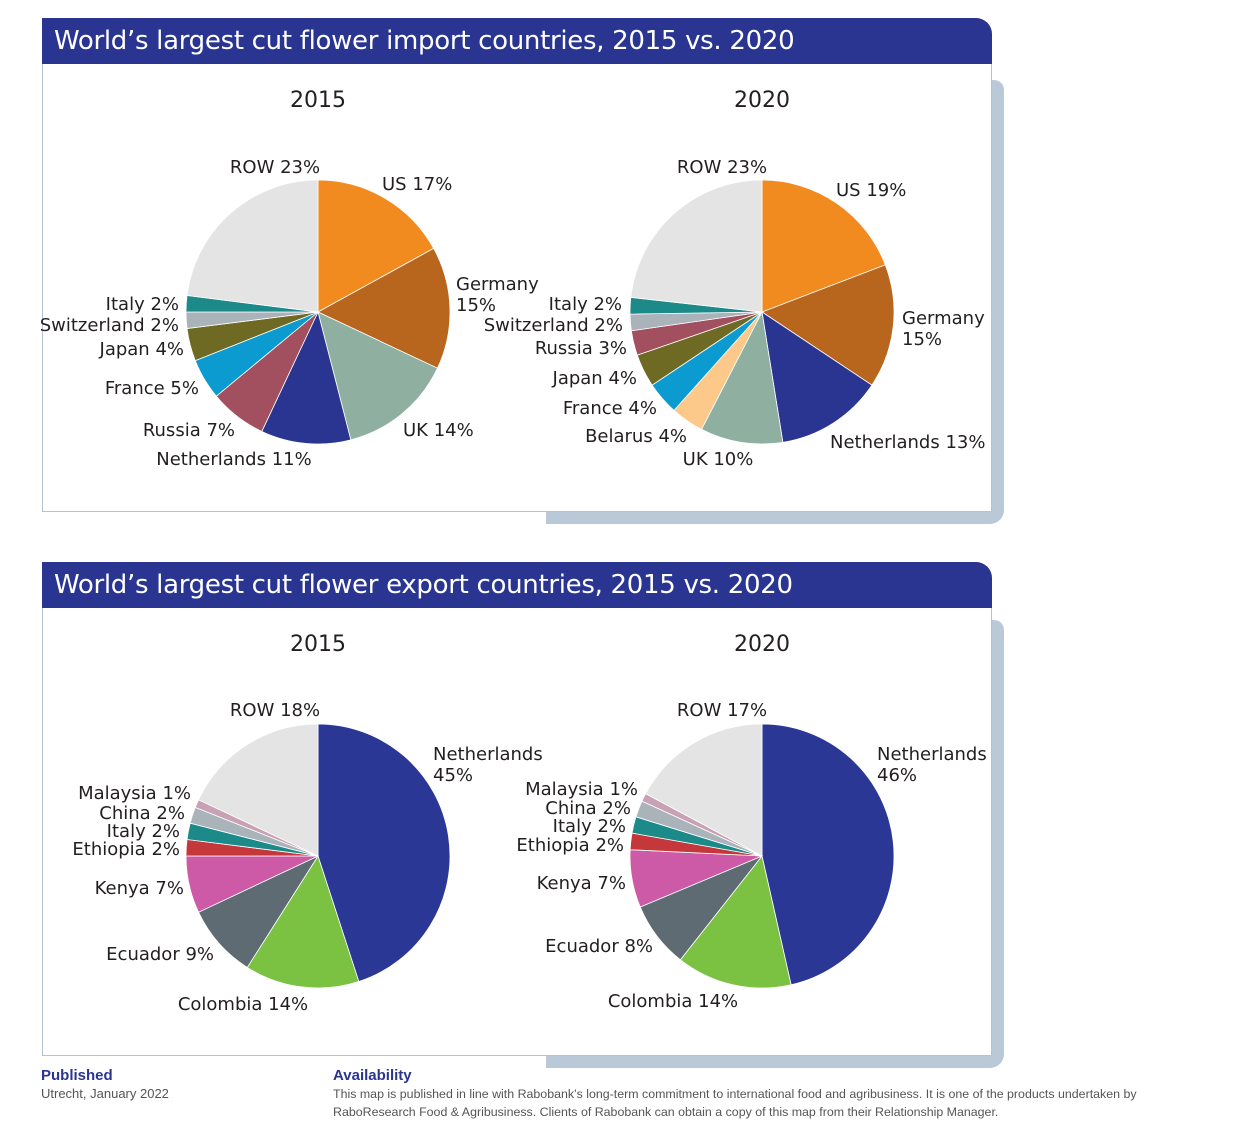 The height and width of the screenshot is (1144, 1250). Describe the element at coordinates (718, 459) in the screenshot. I see `slice-label: UK 10%` at that location.